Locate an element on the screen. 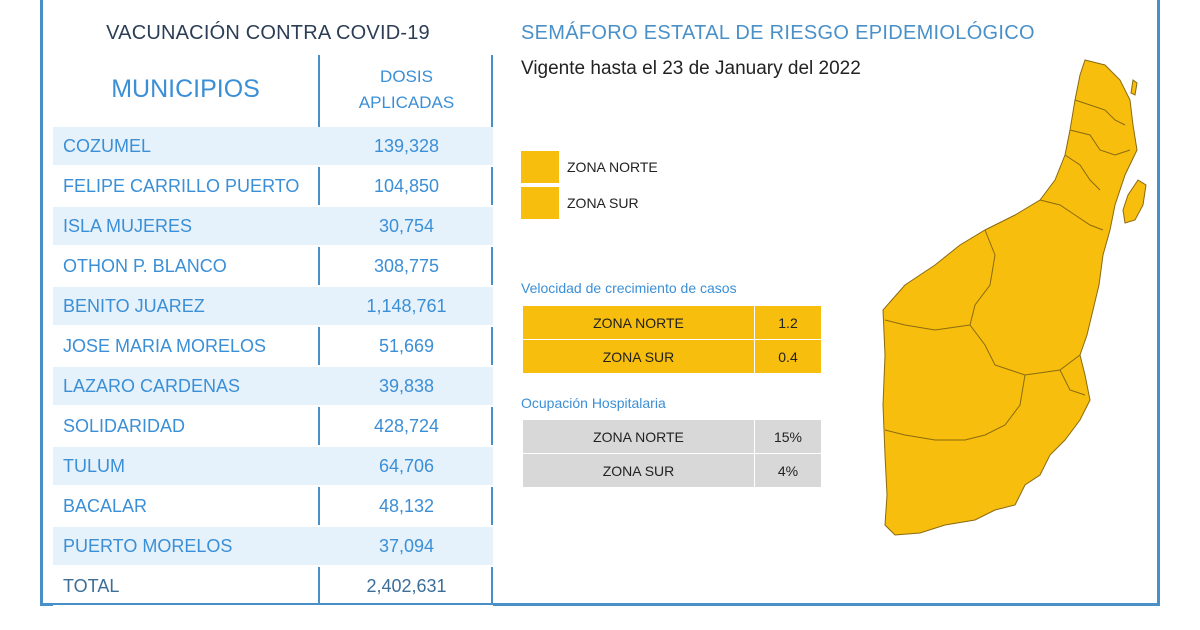 Image resolution: width=1200 pixels, height=630 pixels. ocupacion-title: Ocupación Hospitalaria is located at coordinates (593, 403).